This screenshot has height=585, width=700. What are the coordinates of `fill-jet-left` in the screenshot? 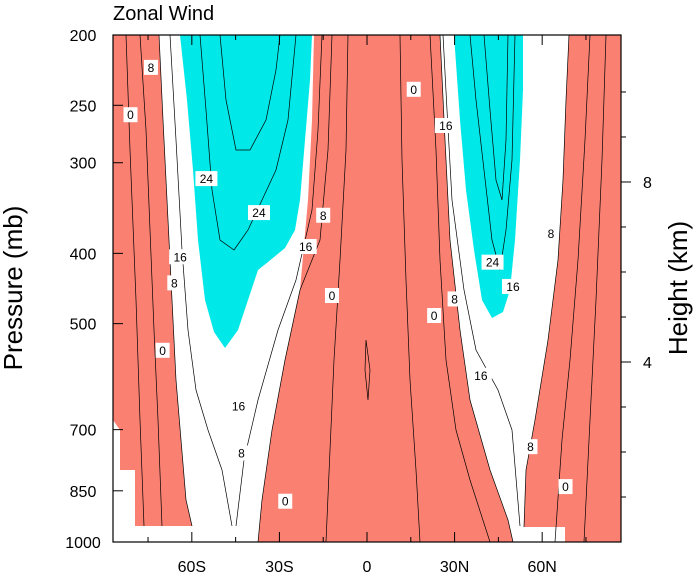 It's located at (246, 191).